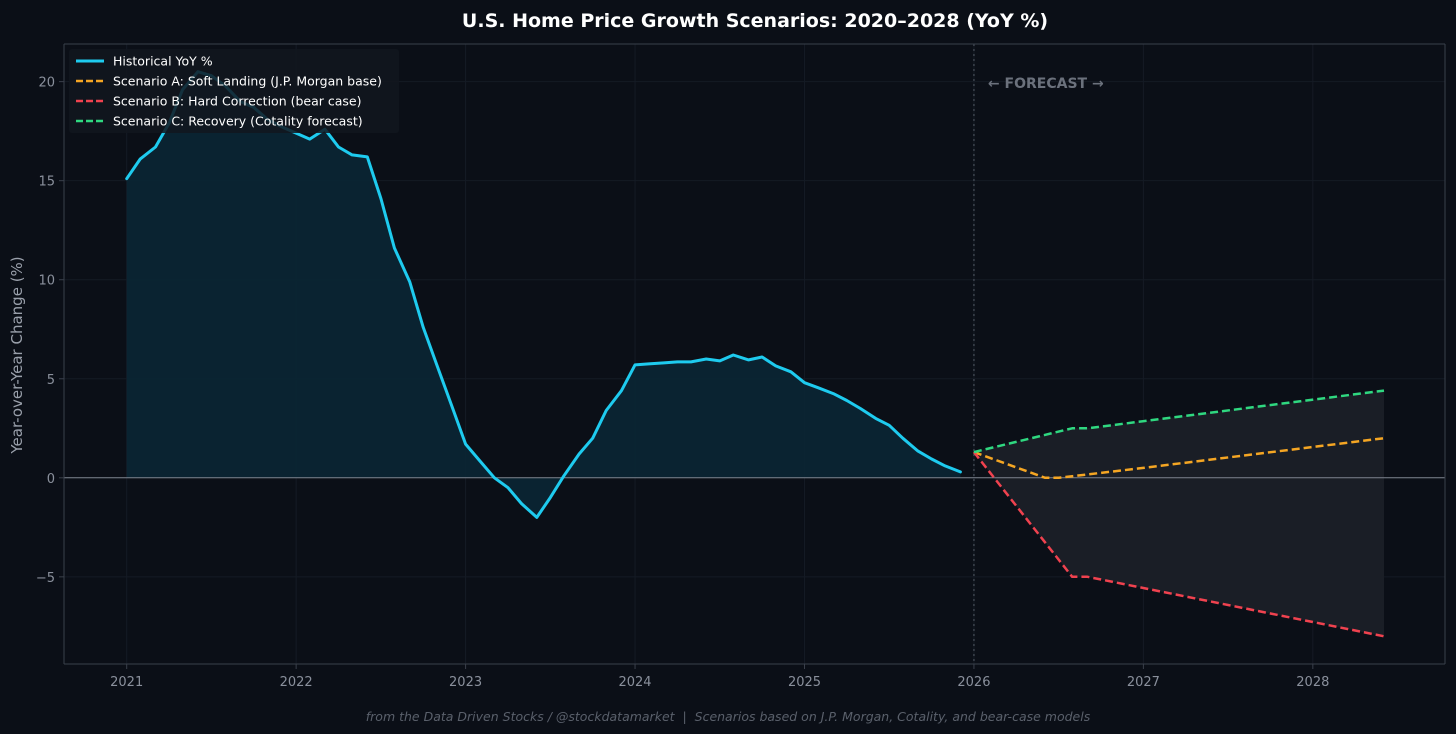  Describe the element at coordinates (465, 682) in the screenshot. I see `x-tick-label-2023: 2023` at that location.